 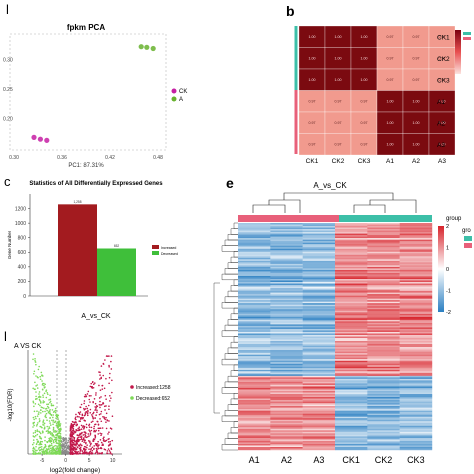 What do you see at coordinates (7, 9) in the screenshot?
I see `panel-letter-a: l` at bounding box center [7, 9].